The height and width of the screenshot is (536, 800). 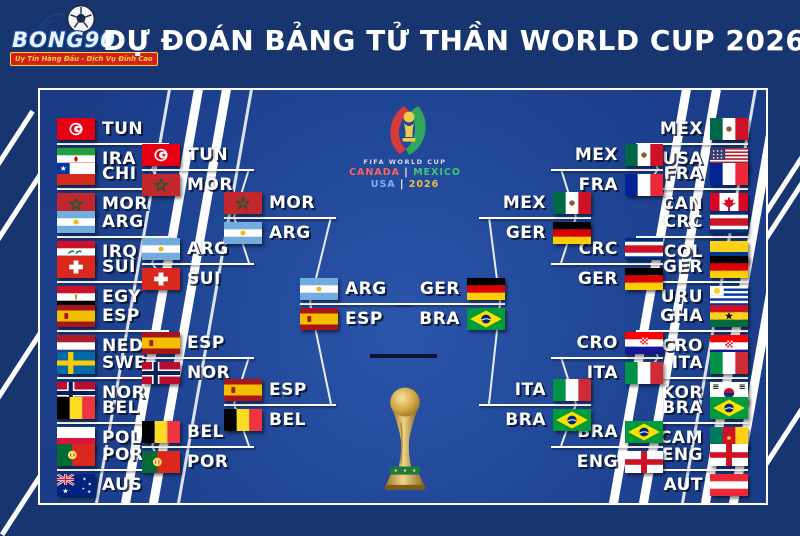 What do you see at coordinates (681, 296) in the screenshot?
I see `team-code: URU` at bounding box center [681, 296].